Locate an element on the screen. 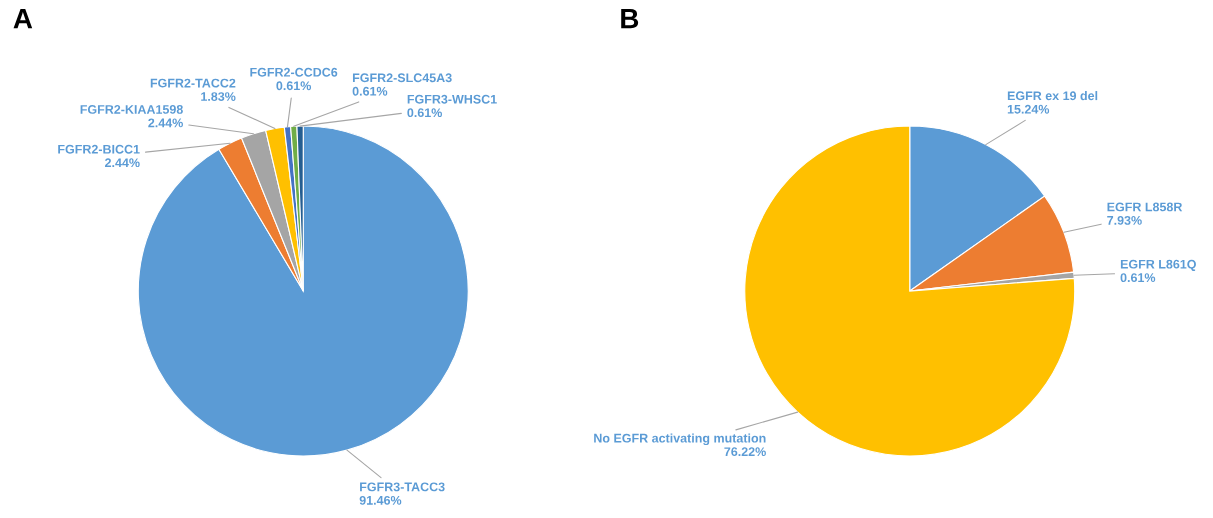 Image resolution: width=1213 pixels, height=518 pixels. slice-label: EGFR L858R is located at coordinates (1145, 207).